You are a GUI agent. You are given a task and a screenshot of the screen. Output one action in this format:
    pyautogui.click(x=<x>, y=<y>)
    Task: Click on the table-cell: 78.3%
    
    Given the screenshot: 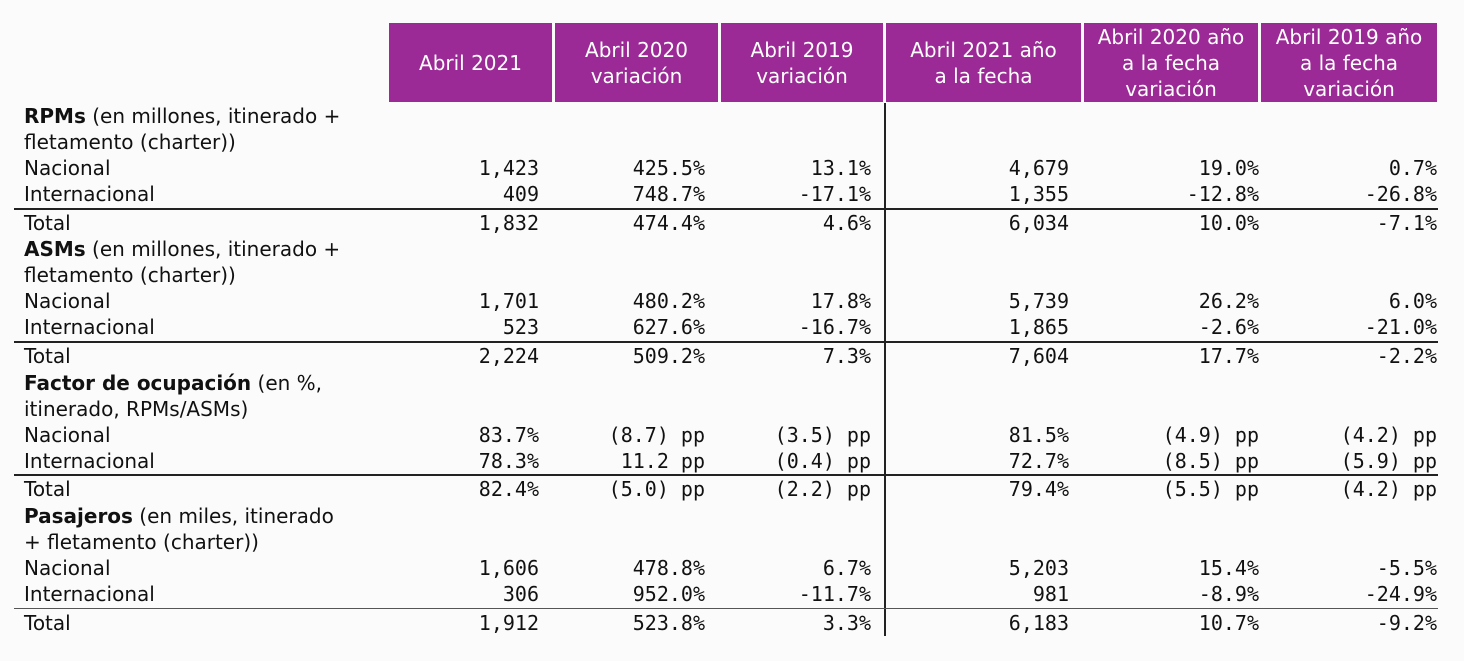 What is the action you would take?
    pyautogui.click(x=508, y=461)
    